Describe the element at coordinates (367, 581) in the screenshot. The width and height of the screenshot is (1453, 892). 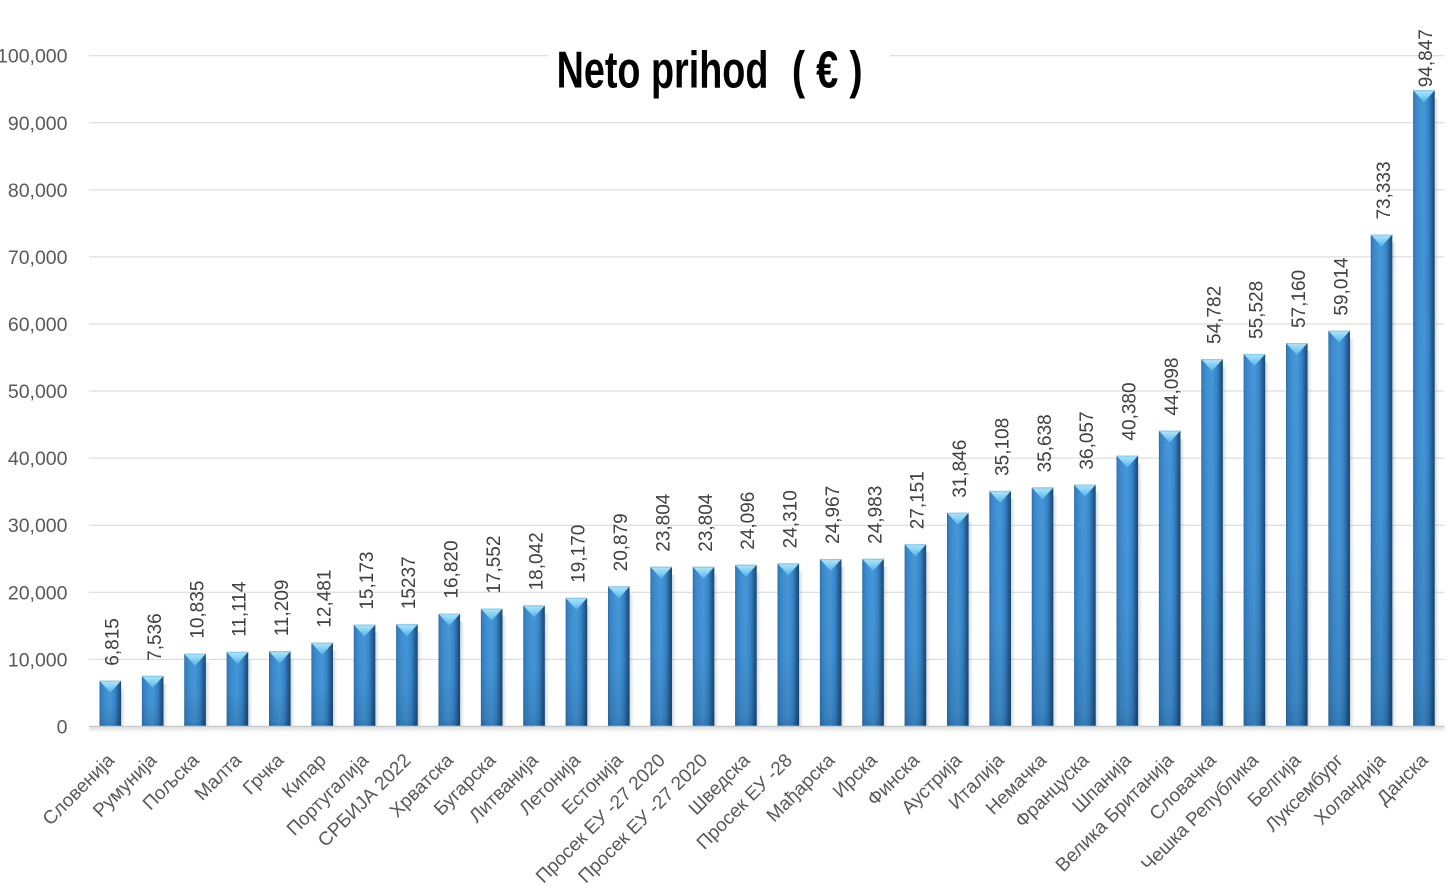
I see `svg-text: 15,173` at that location.